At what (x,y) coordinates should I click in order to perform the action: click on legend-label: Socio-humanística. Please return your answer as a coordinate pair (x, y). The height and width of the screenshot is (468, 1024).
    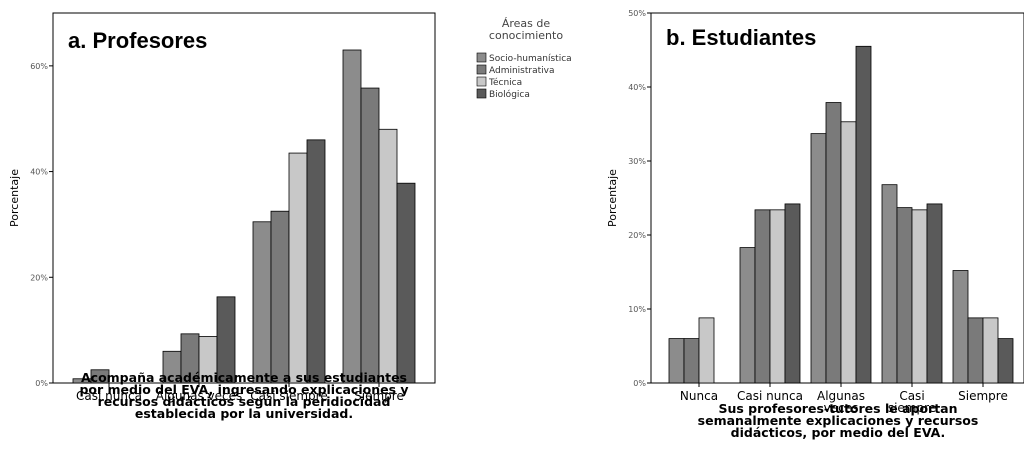
    Looking at the image, I should click on (530, 59).